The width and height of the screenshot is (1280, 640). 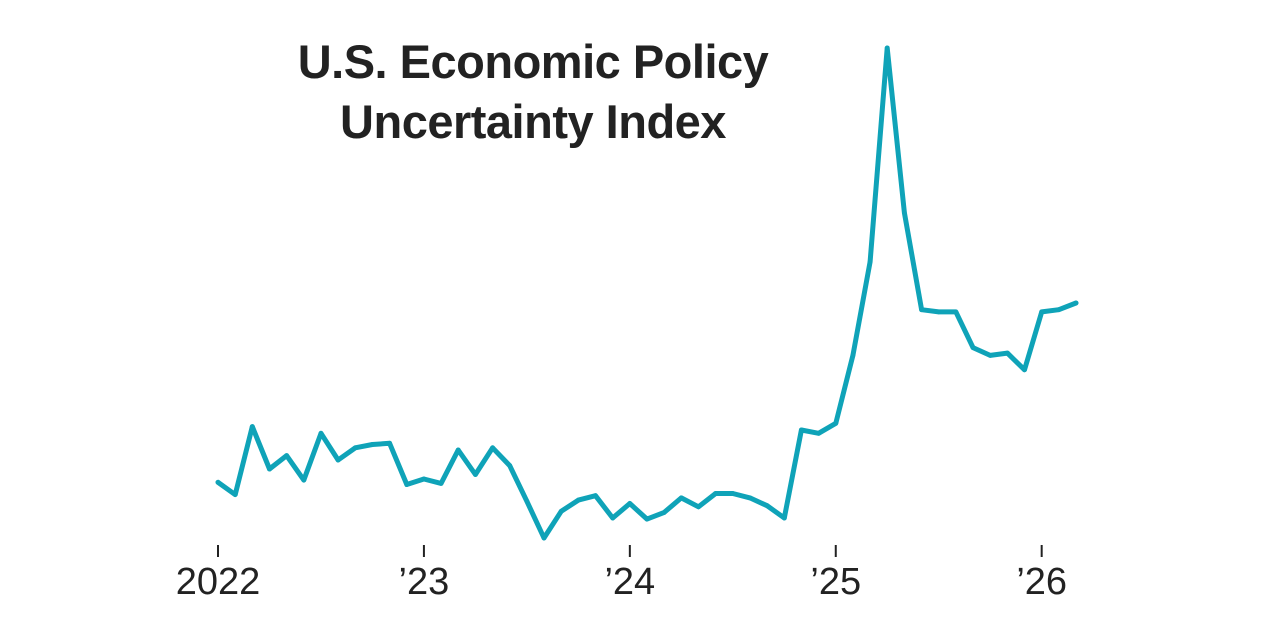 I want to click on chart-title-line-1: U.S. Economic Policy, so click(x=533, y=61).